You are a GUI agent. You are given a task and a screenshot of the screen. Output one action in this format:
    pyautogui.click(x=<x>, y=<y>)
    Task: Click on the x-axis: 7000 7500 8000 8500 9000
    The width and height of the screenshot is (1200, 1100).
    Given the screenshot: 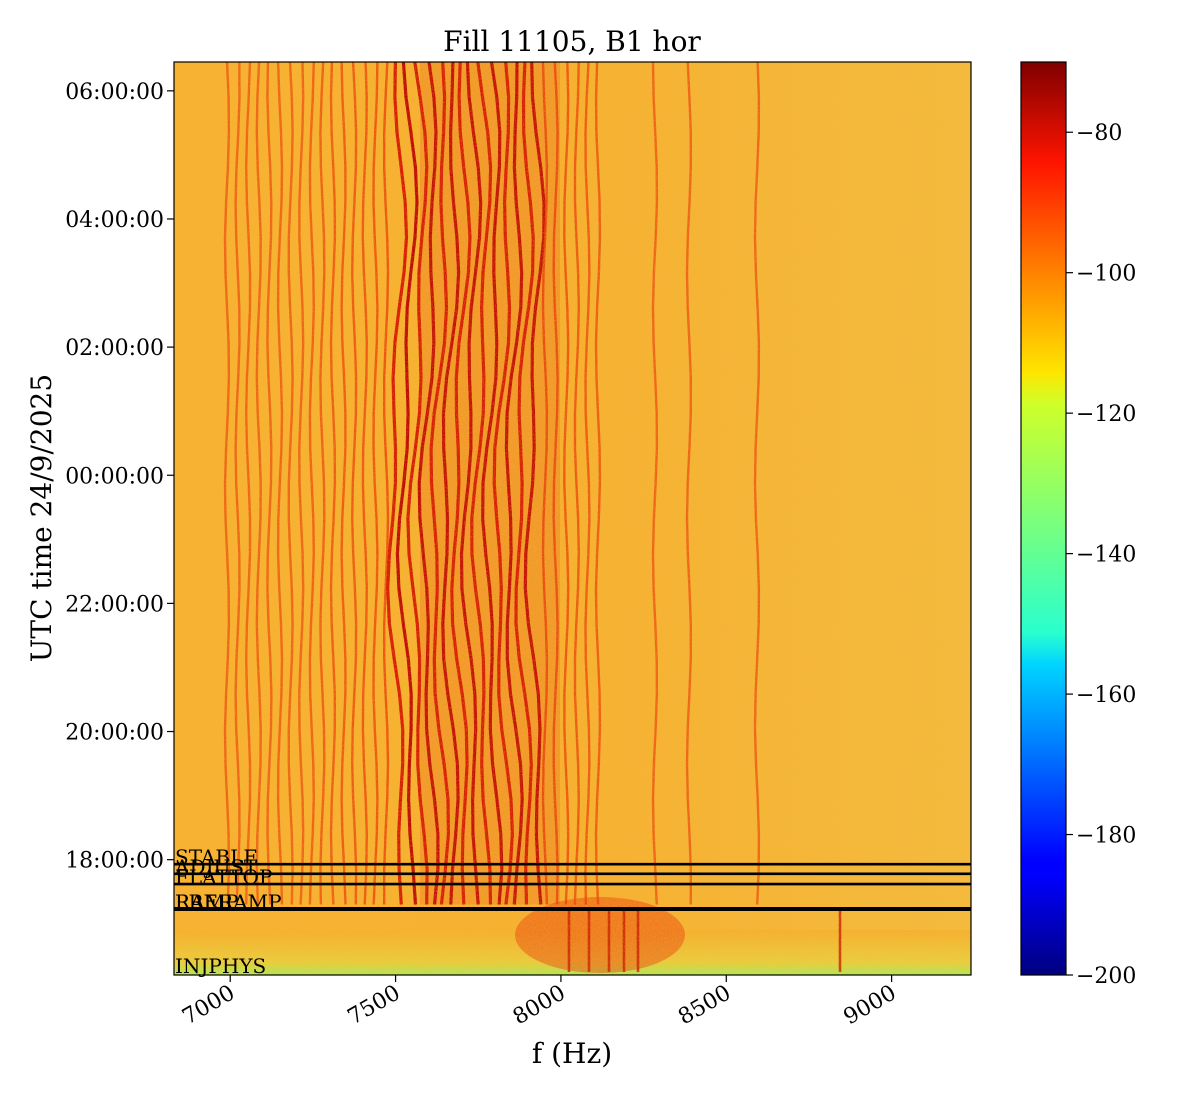 What is the action you would take?
    pyautogui.click(x=539, y=1003)
    